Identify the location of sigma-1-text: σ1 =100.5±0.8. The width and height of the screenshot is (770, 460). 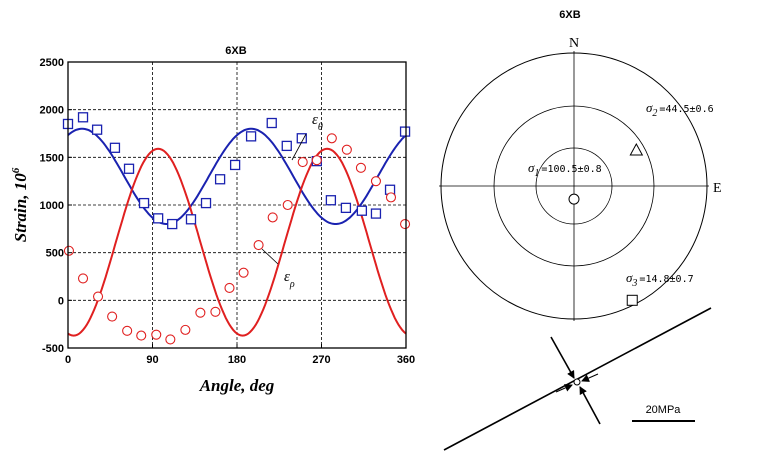
(565, 169).